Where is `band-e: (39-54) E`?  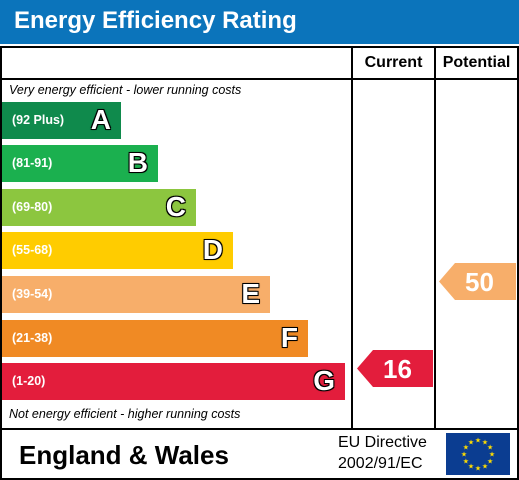 band-e: (39-54) E is located at coordinates (136, 294).